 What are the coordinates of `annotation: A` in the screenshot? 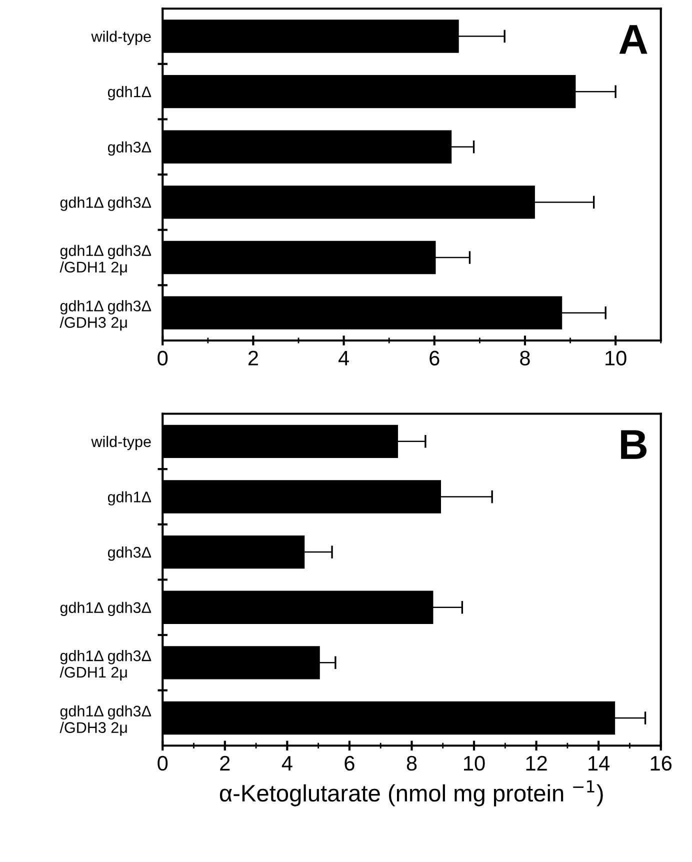 It's located at (633, 39).